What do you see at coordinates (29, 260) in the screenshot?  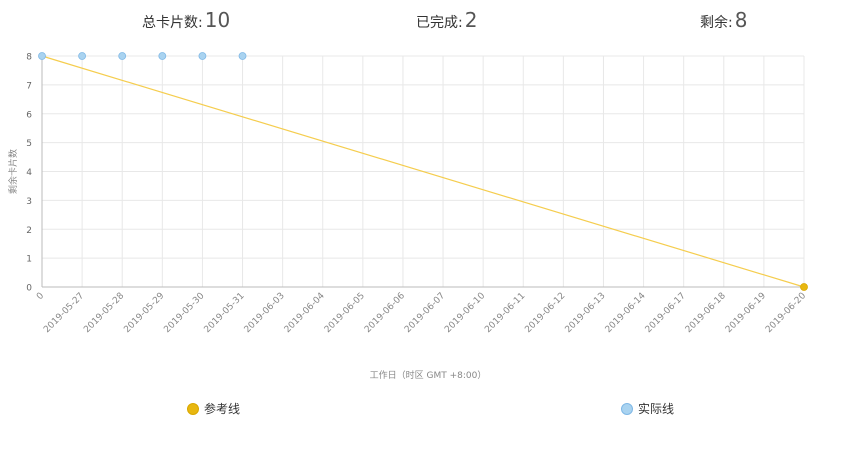 I see `y-tick-label: 1` at bounding box center [29, 260].